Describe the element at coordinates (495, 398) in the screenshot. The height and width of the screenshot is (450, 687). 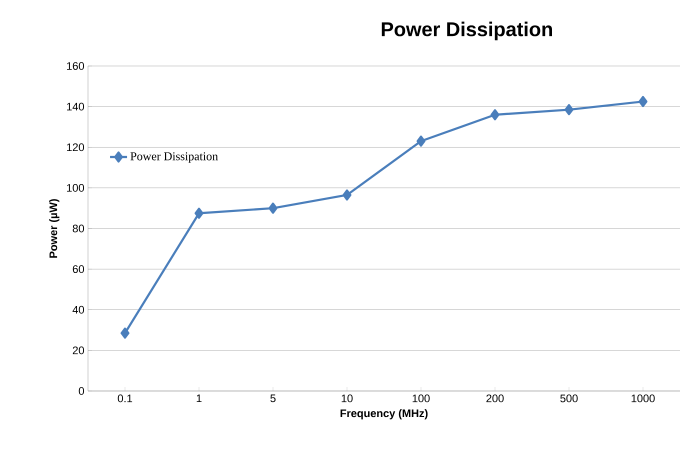
I see `x-tick-label: 200` at that location.